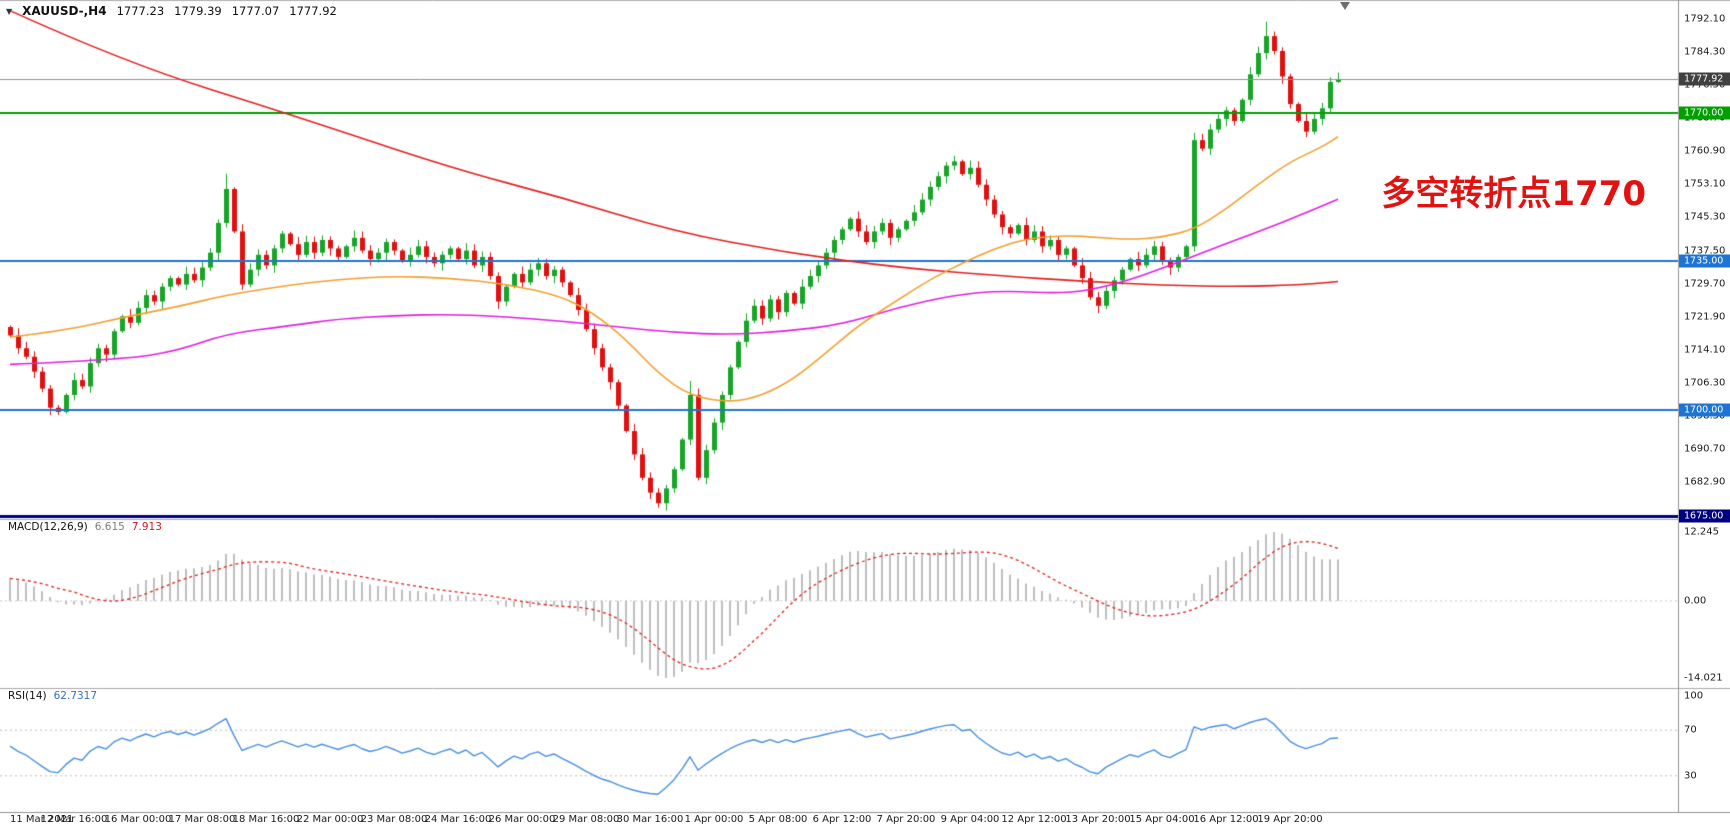 The height and width of the screenshot is (830, 1730). Describe the element at coordinates (1162, 819) in the screenshot. I see `time-axis-label: 15 Apr 04:00` at that location.